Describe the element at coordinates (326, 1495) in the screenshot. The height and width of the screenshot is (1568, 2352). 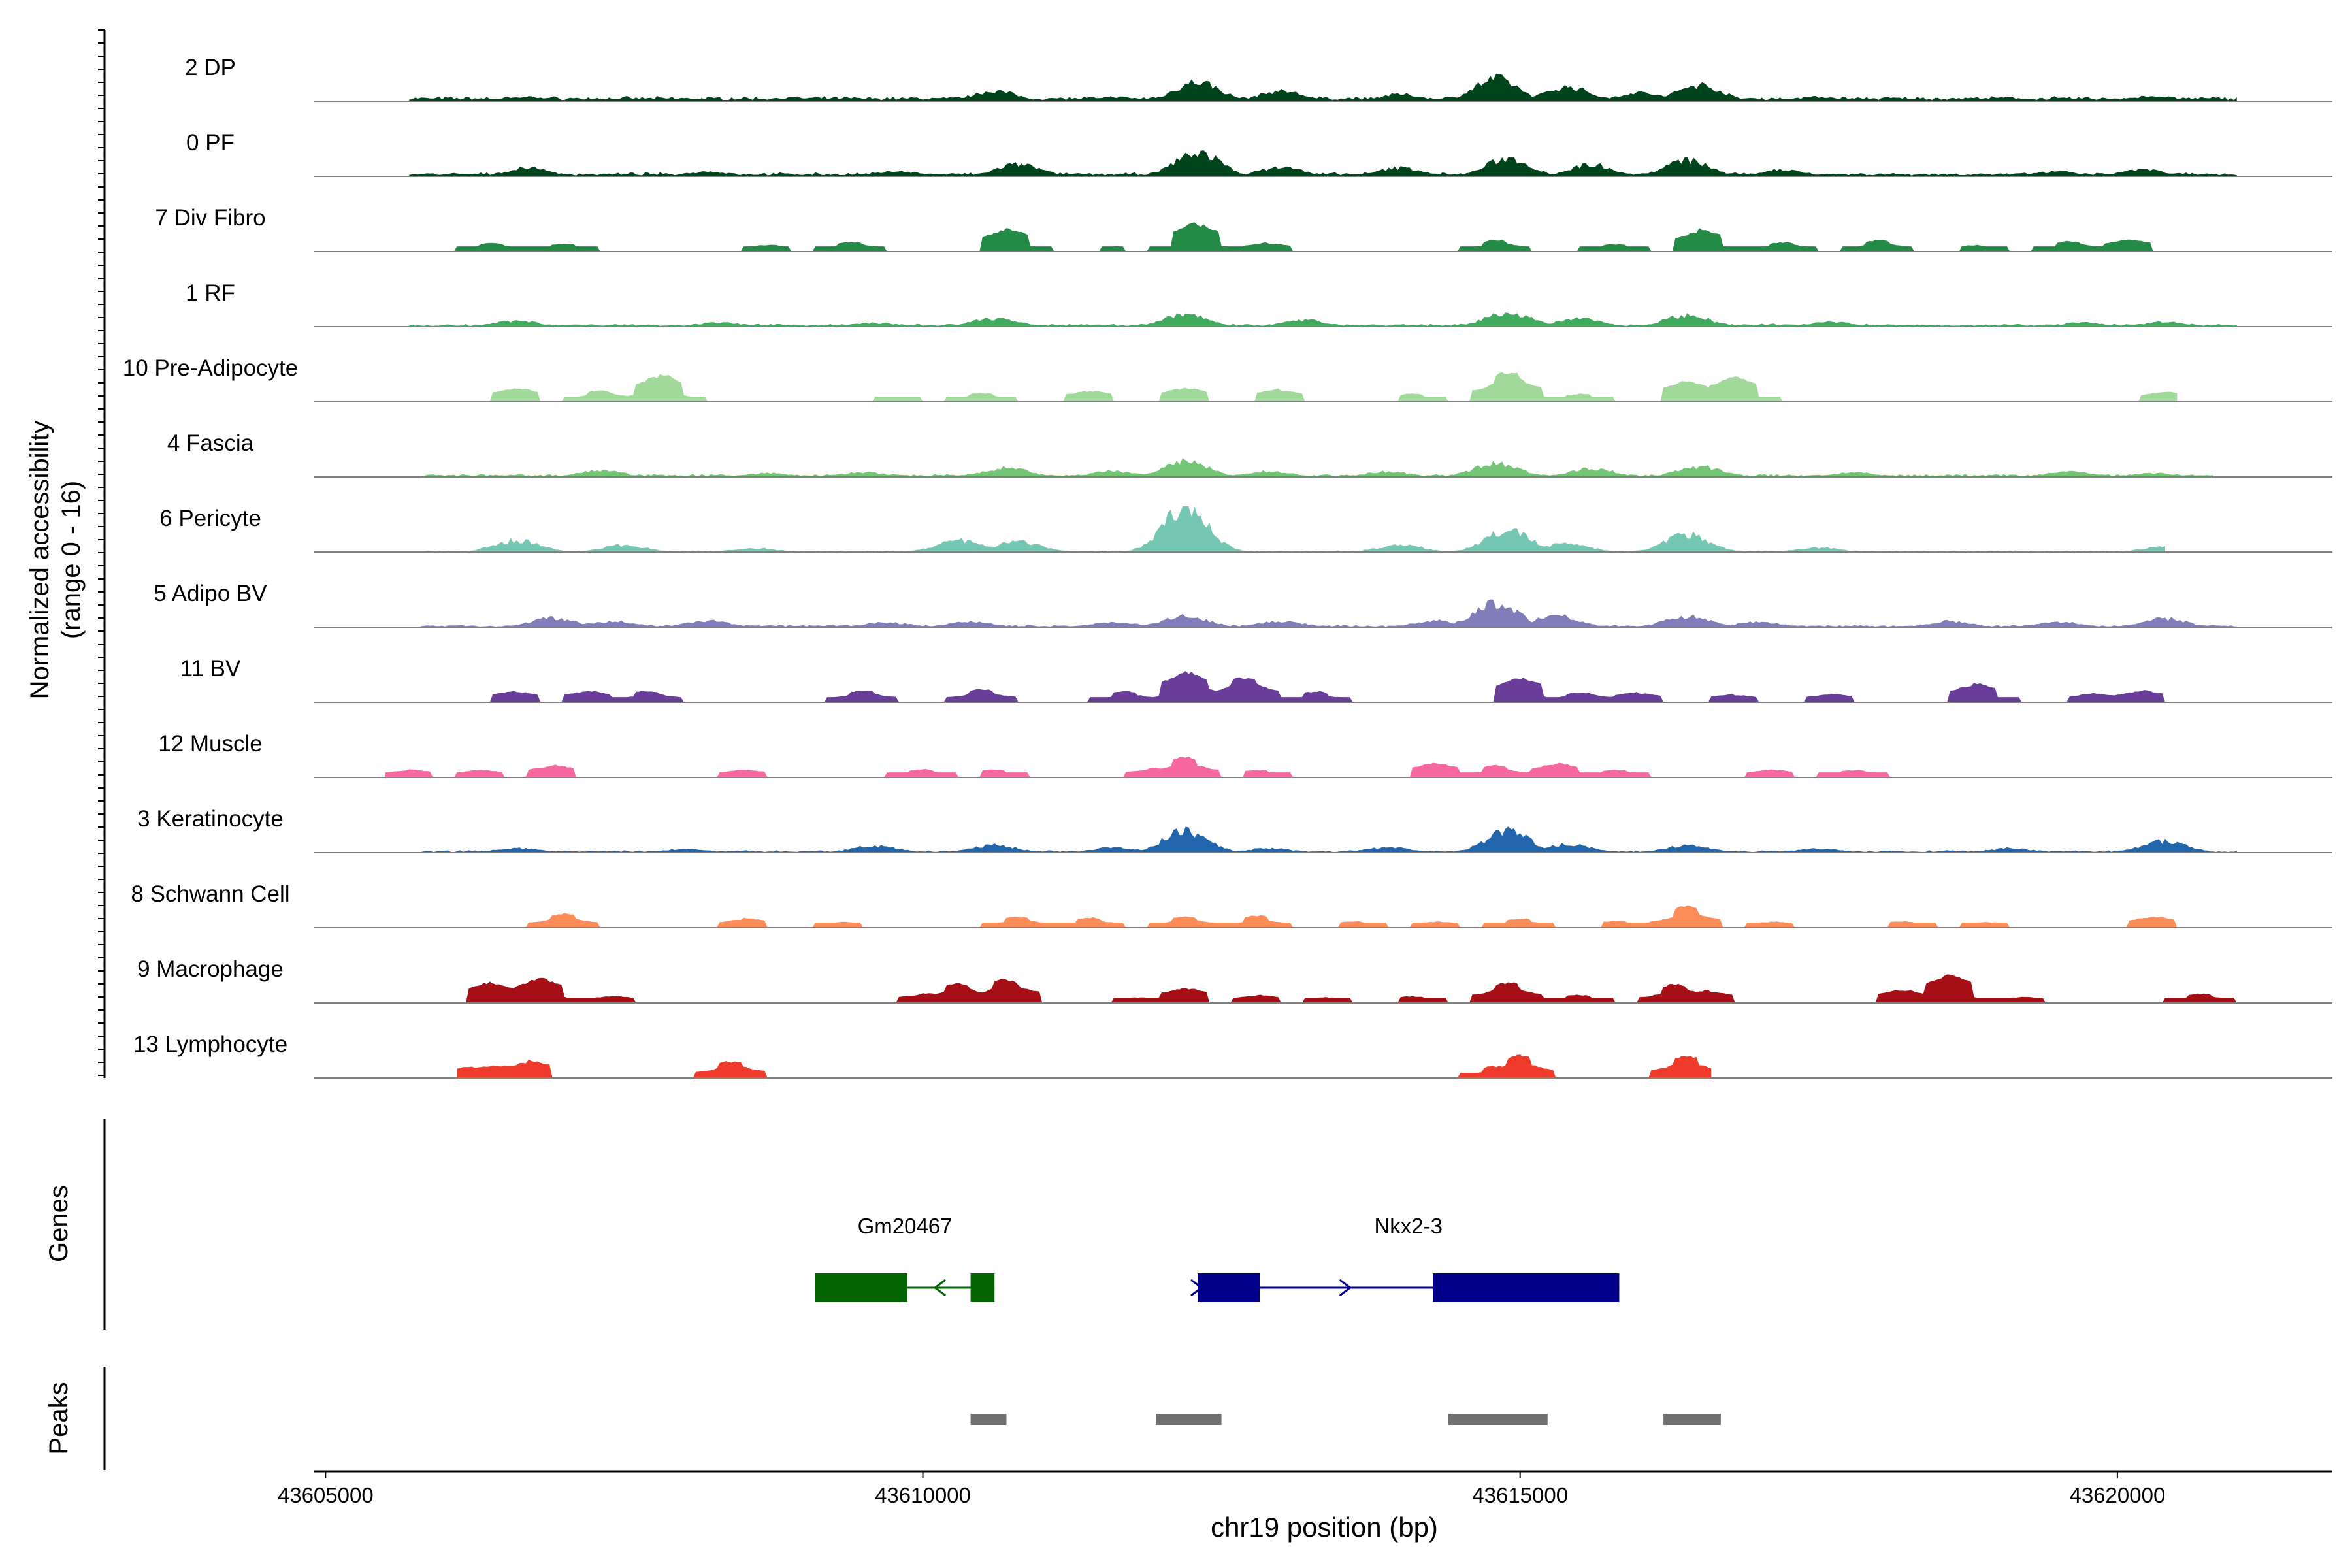
I see `x-tick-label: 43605000` at that location.